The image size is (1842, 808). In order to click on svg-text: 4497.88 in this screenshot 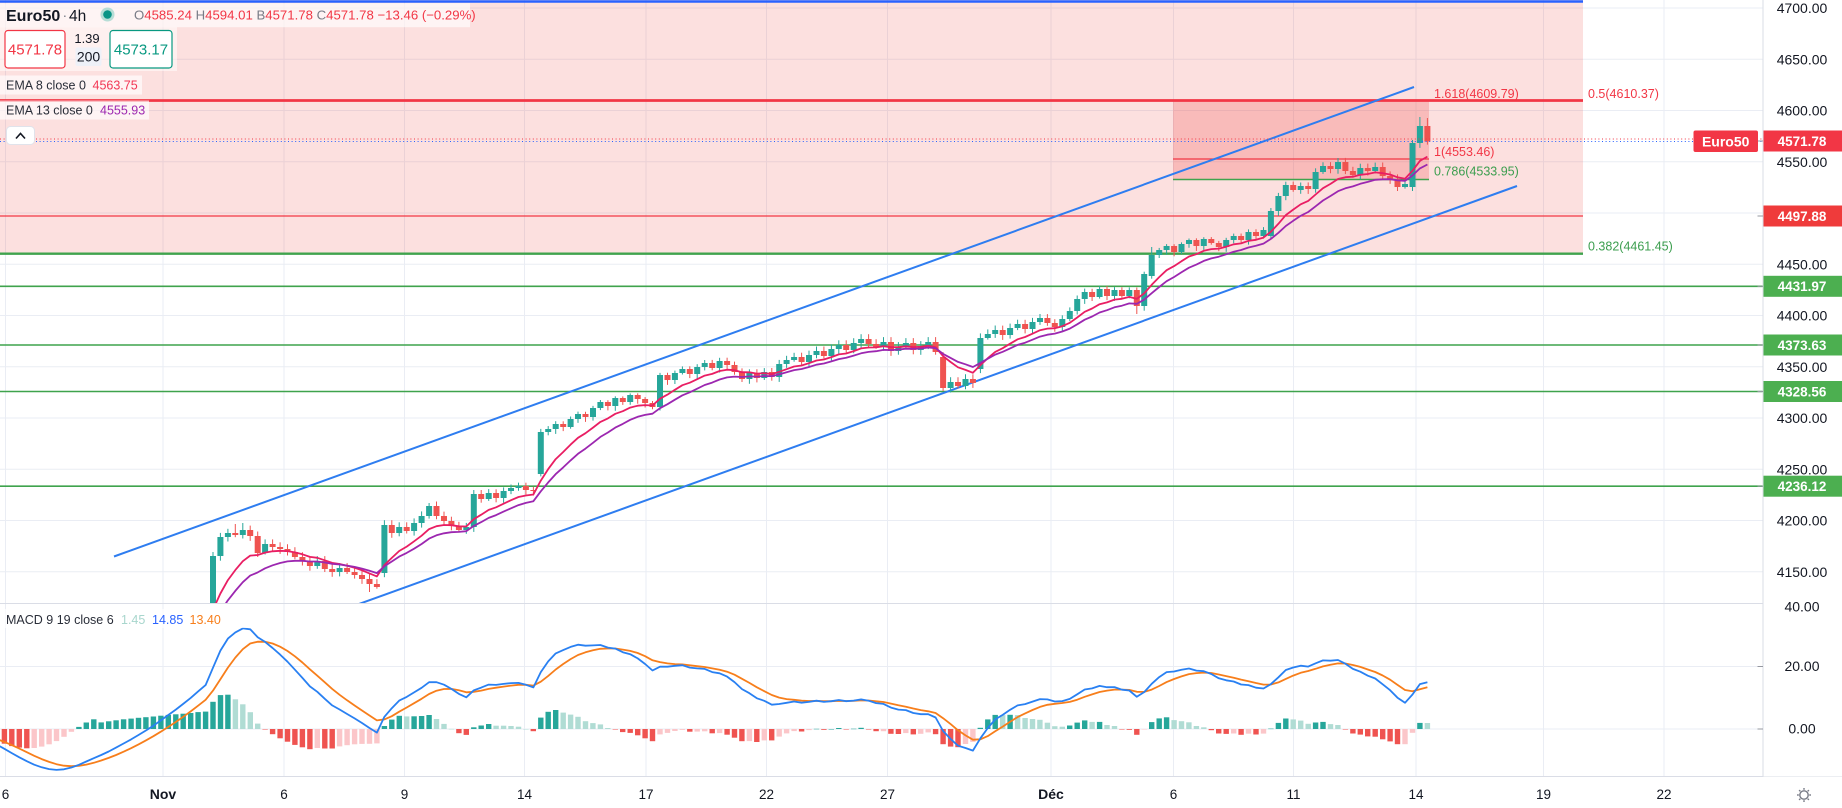, I will do `click(1802, 216)`.